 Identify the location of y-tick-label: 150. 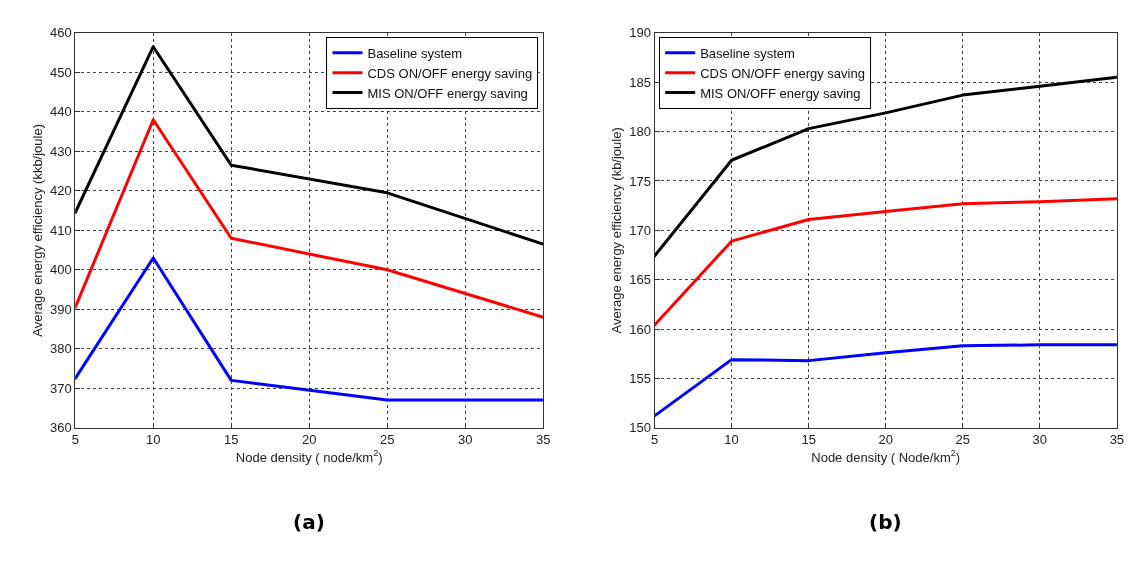
(640, 428).